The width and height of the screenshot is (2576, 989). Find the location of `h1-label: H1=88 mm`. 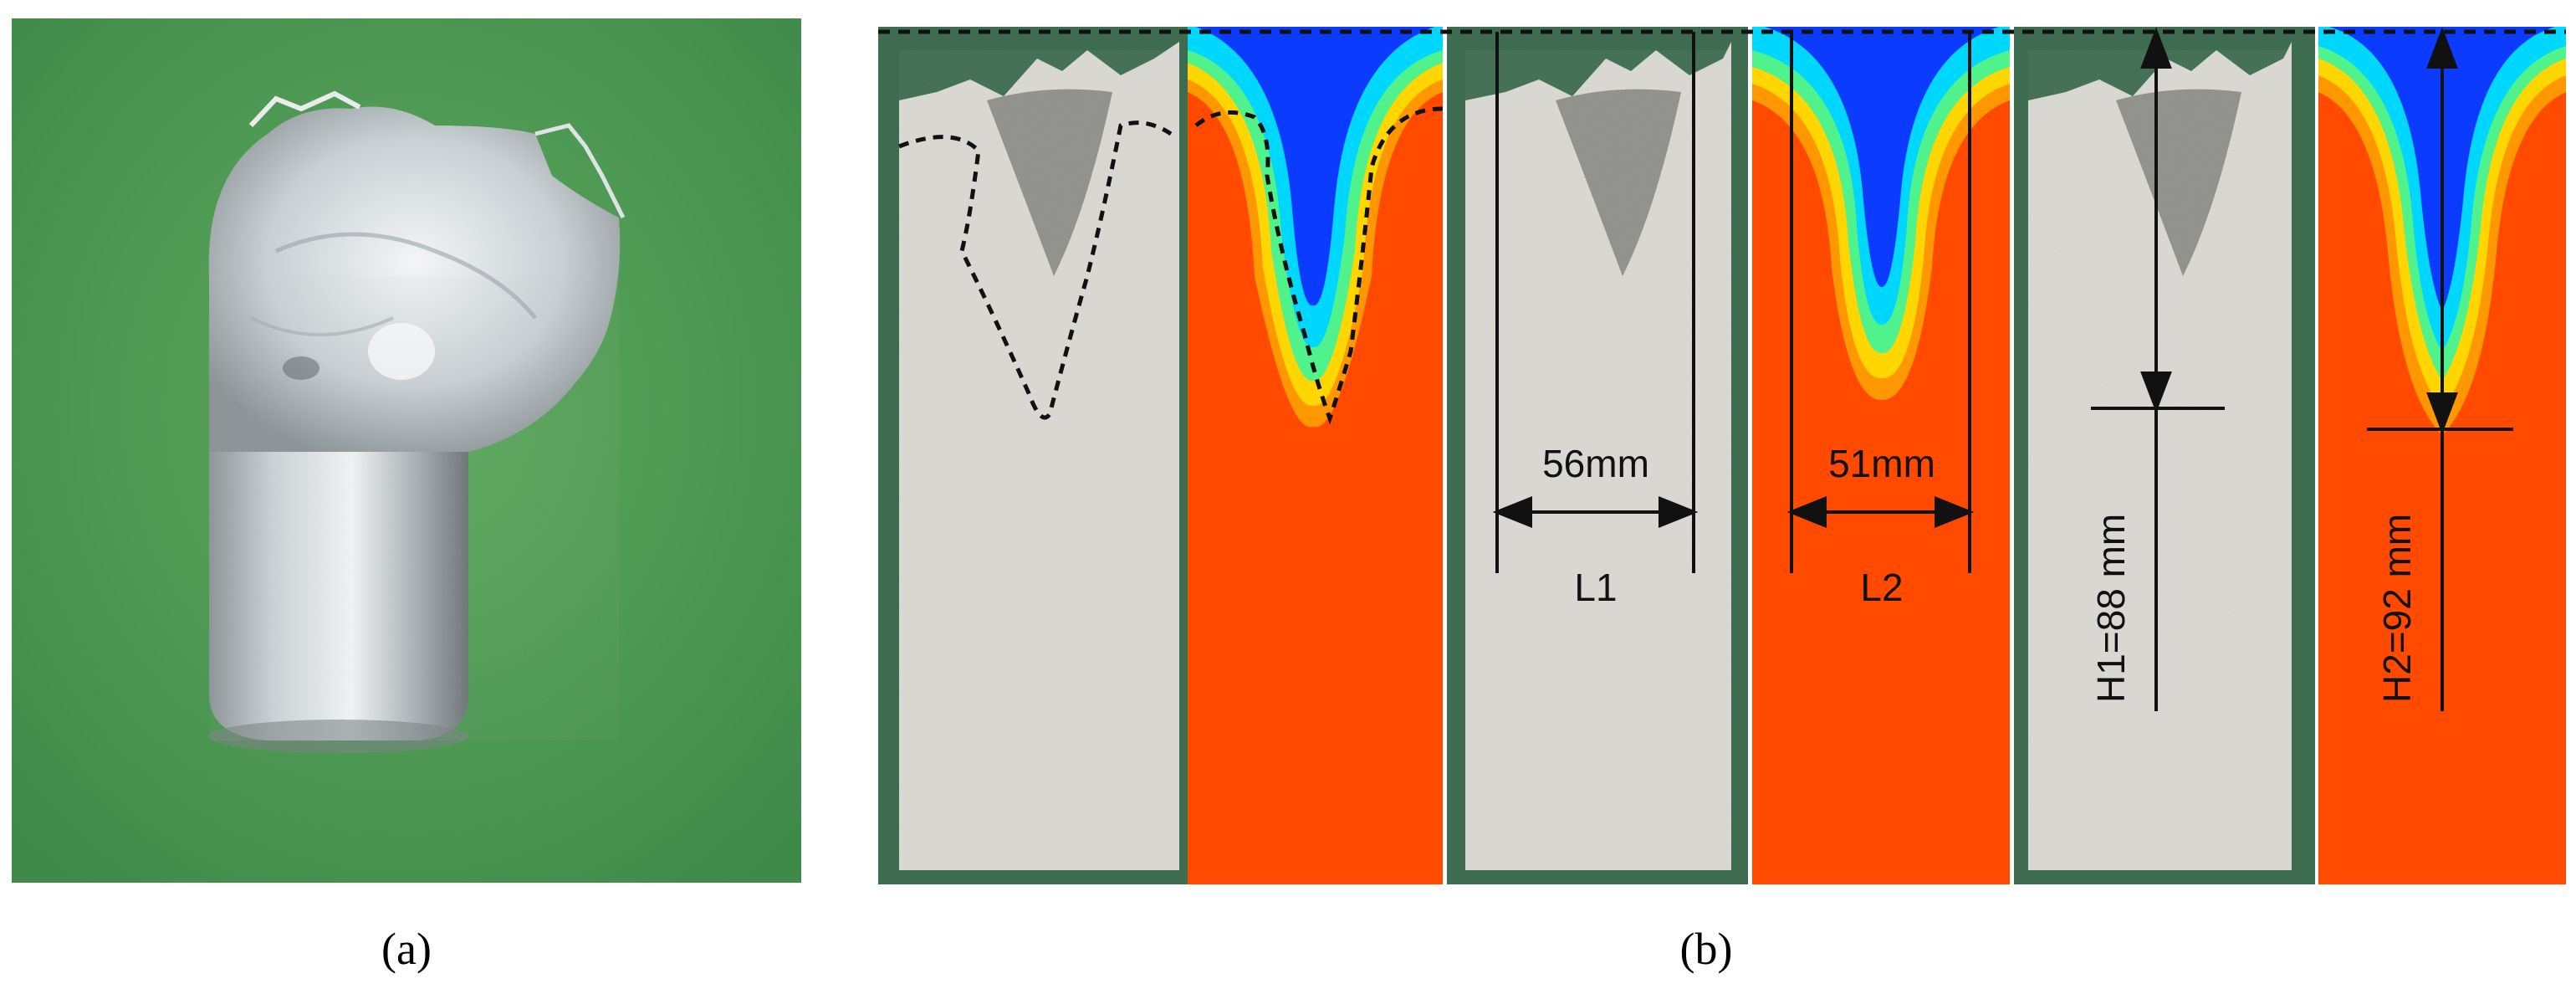

h1-label: H1=88 mm is located at coordinates (2111, 608).